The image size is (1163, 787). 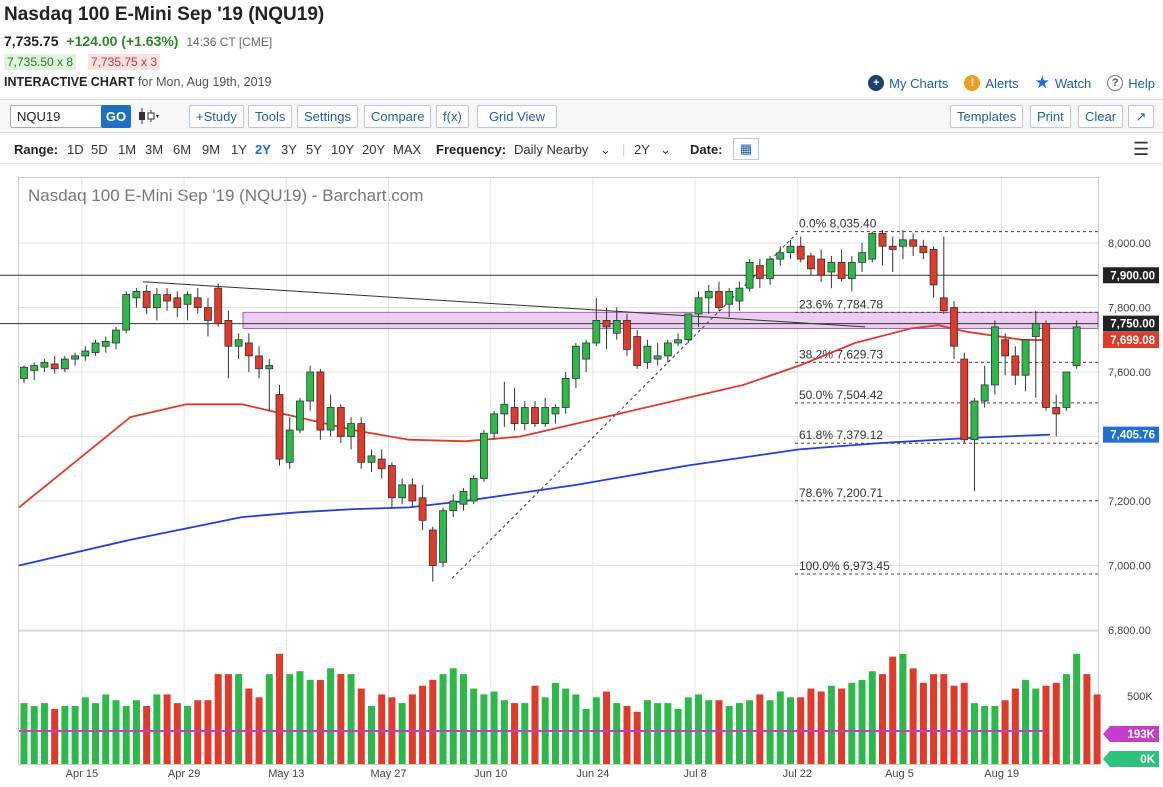 I want to click on range-5d: 5D, so click(x=99, y=149).